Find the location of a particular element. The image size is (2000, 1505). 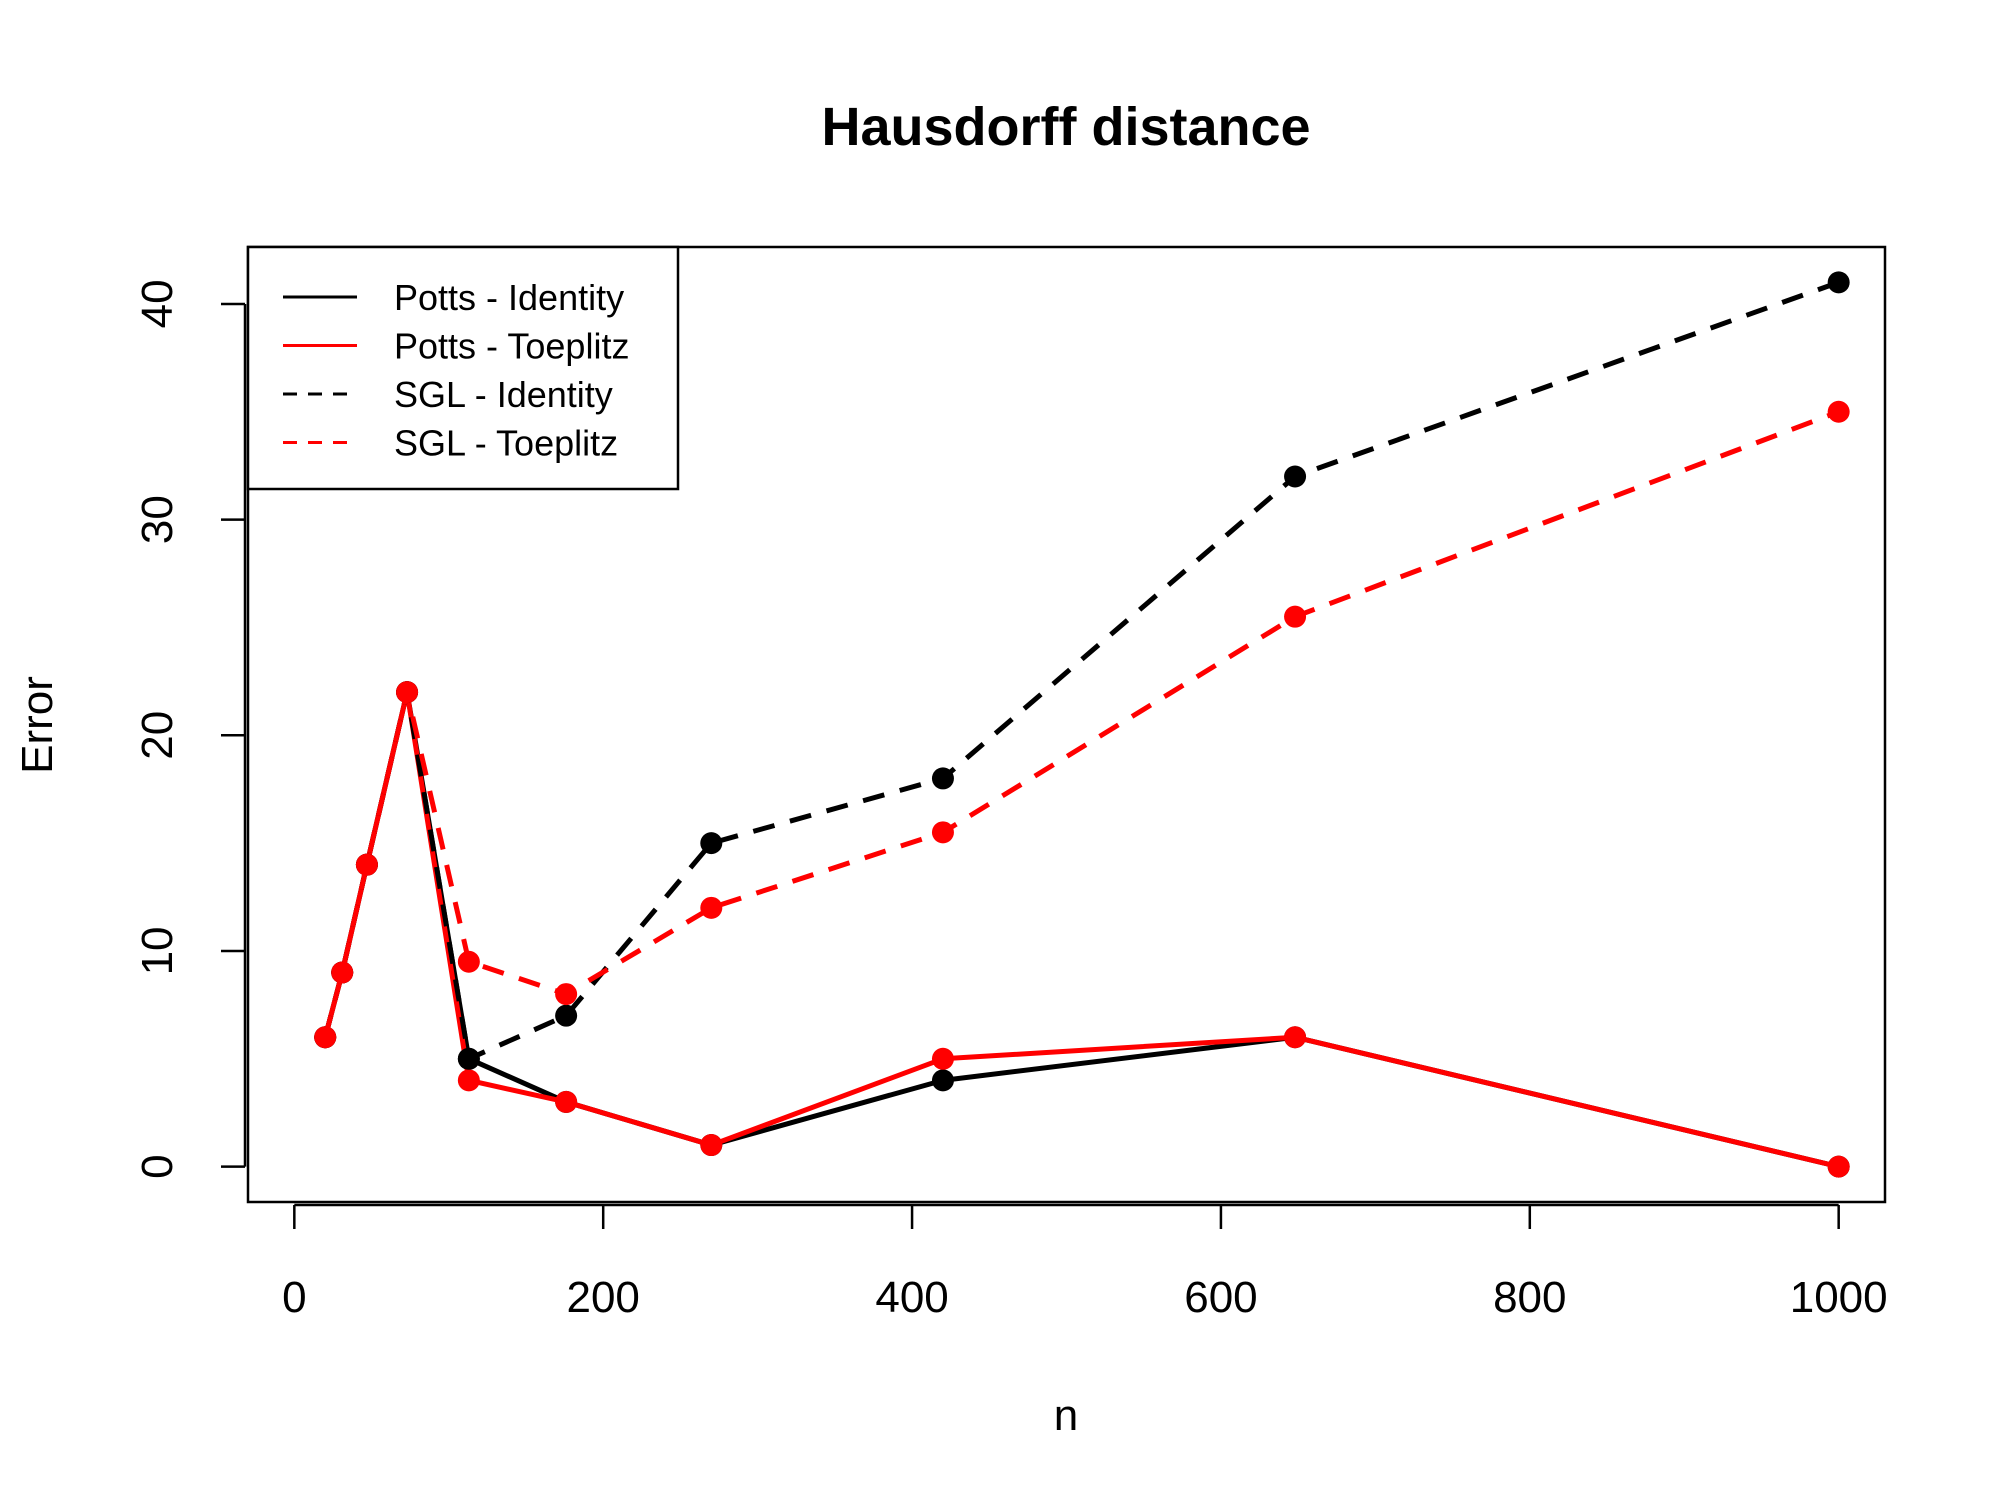

legend-label: SGL - Identity is located at coordinates (503, 394).